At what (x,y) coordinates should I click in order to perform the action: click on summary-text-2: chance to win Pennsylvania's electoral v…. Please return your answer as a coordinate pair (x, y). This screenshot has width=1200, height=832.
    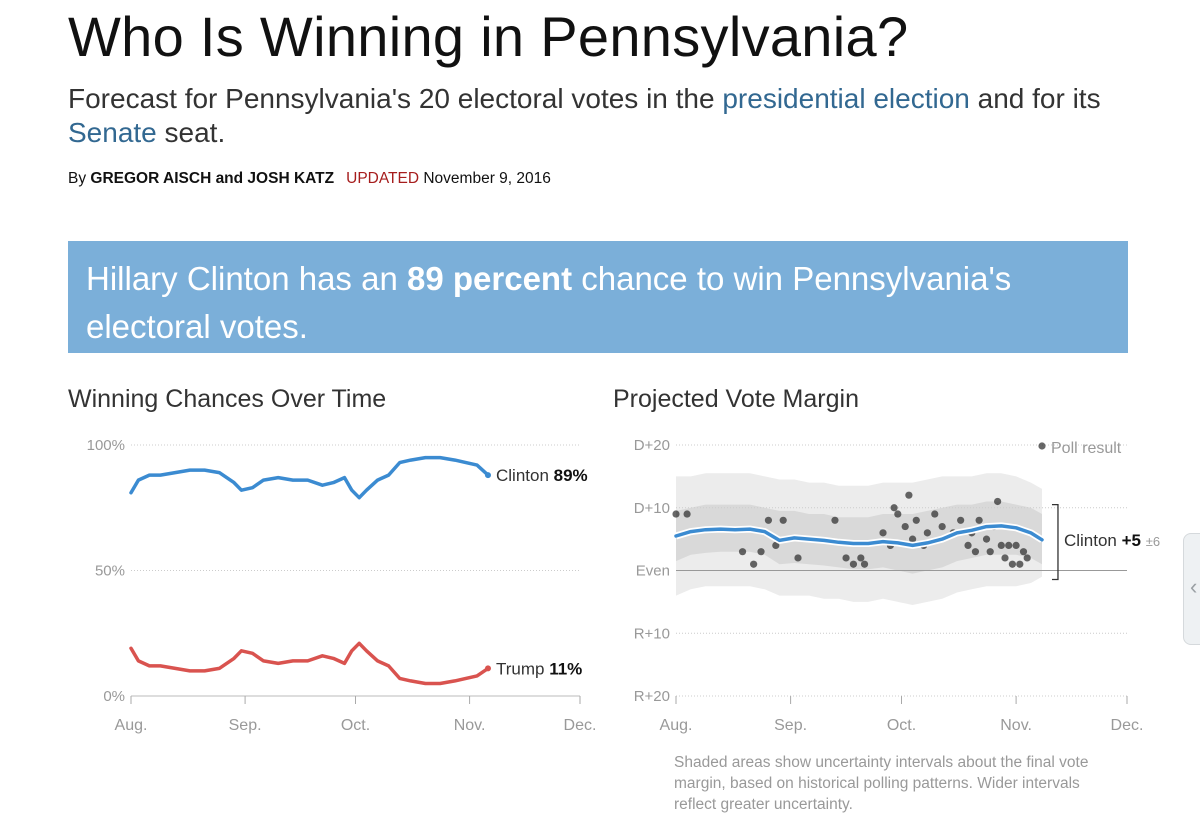
    Looking at the image, I should click on (549, 302).